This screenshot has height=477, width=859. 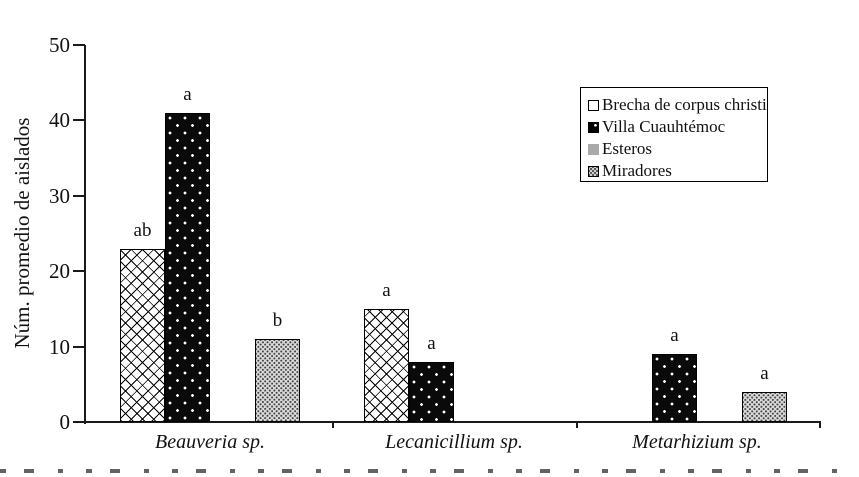 What do you see at coordinates (59, 271) in the screenshot?
I see `y-tick-label: 20` at bounding box center [59, 271].